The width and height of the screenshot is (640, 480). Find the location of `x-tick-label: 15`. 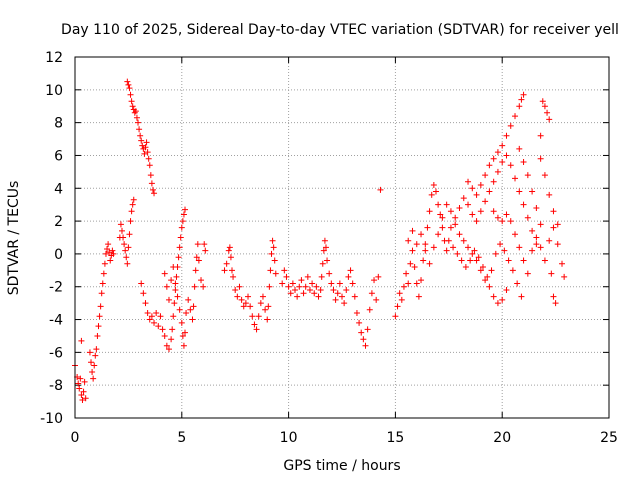

x-tick-label: 15 is located at coordinates (395, 438).